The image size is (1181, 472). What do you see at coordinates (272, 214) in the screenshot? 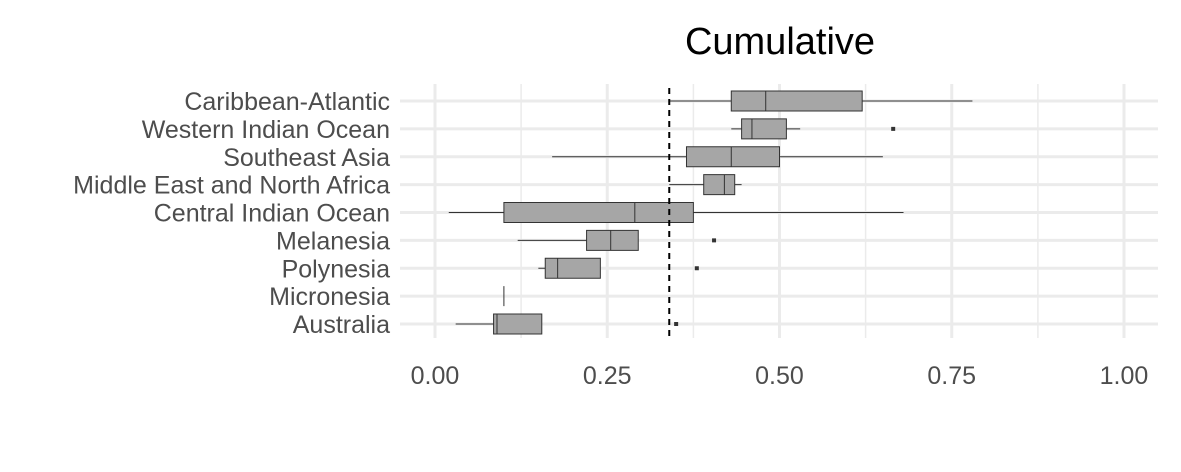
I see `y-tick-label: Central Indian Ocean` at bounding box center [272, 214].